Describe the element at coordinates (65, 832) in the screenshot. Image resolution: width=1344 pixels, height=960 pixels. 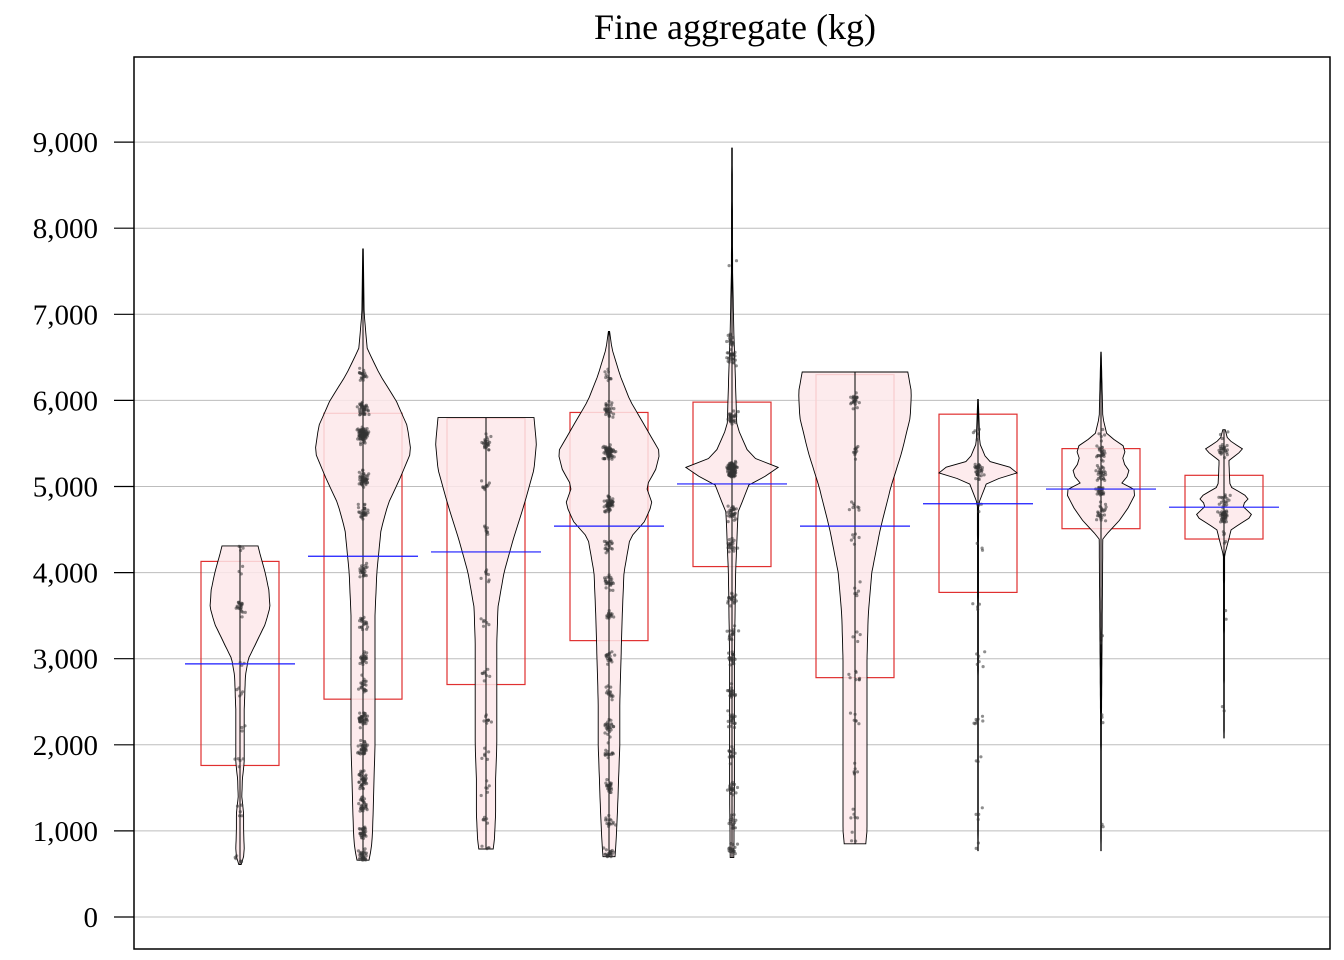
I see `y-tick-label: 1,000` at that location.